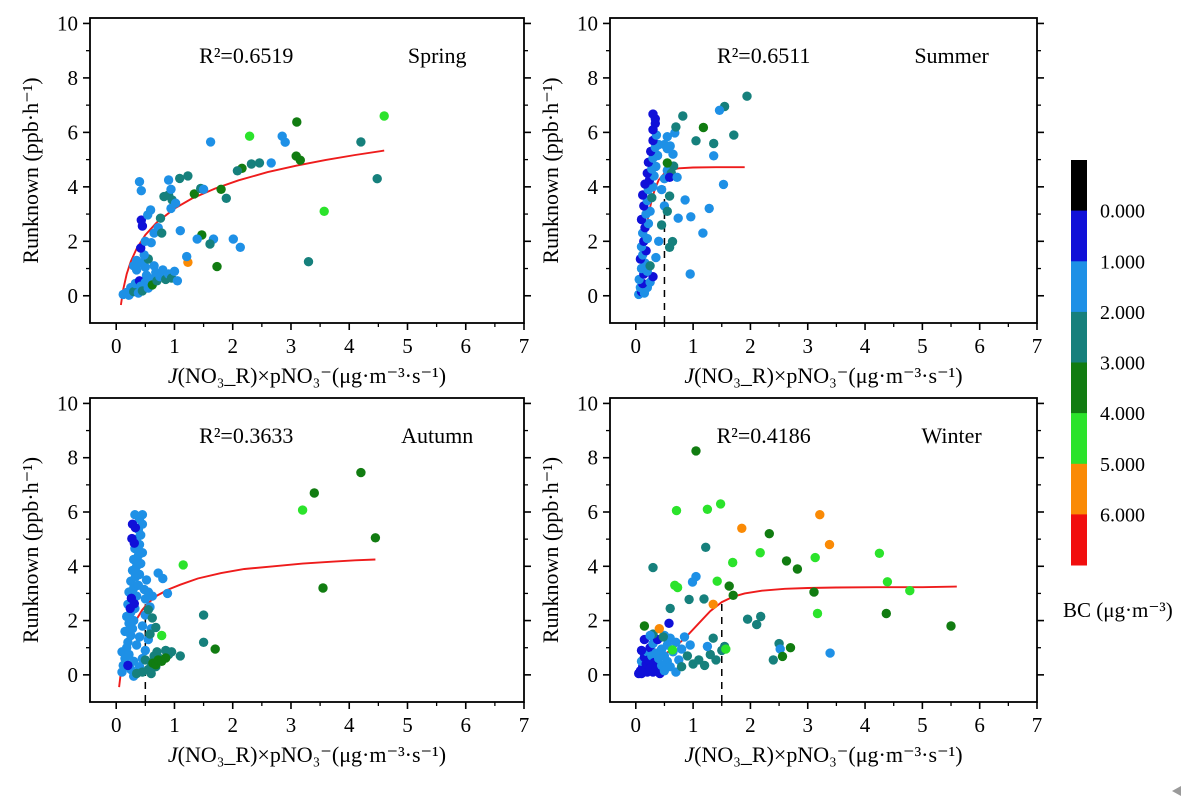 This screenshot has width=1184, height=801. I want to click on x-axis-label-rest: (NO₃_R)×pNO₃⁻(μg·m⁻³·s⁻¹), so click(312, 754).